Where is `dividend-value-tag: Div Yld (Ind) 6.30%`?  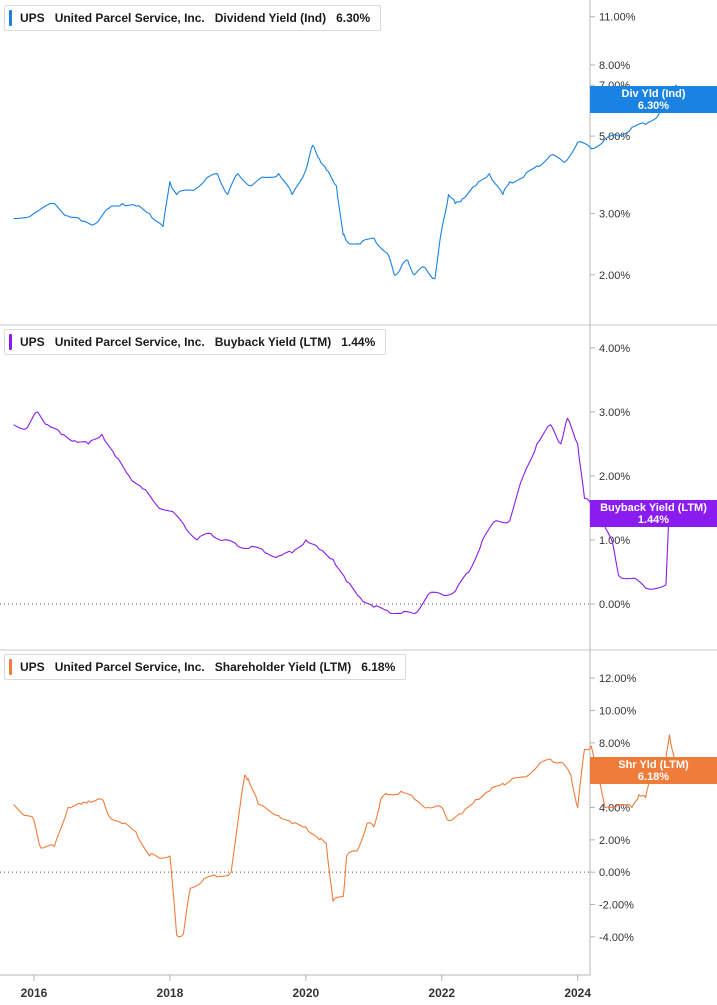
dividend-value-tag: Div Yld (Ind) 6.30% is located at coordinates (653, 99).